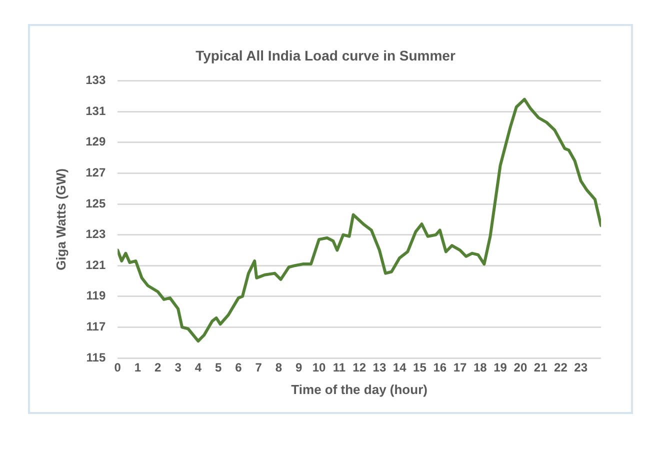 The width and height of the screenshot is (669, 472). What do you see at coordinates (96, 141) in the screenshot?
I see `y-tick-label: 129` at bounding box center [96, 141].